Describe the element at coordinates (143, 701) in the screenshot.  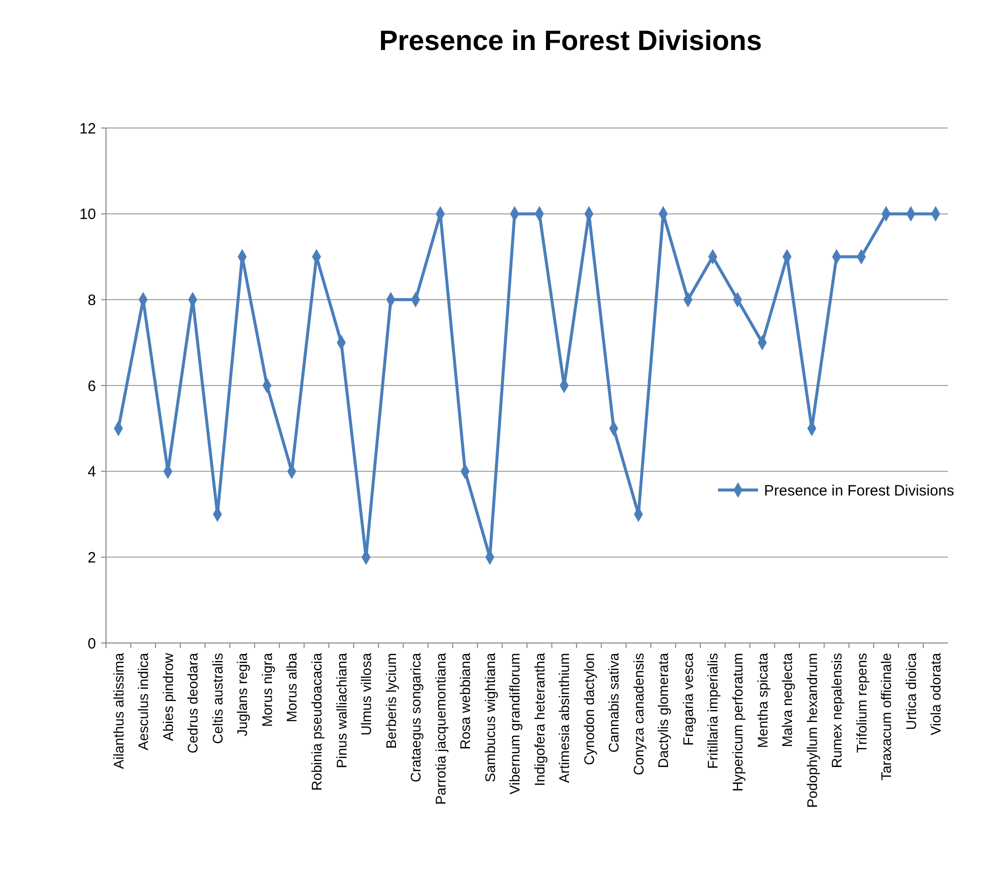
I see `x-tick-label: Aesculus indica` at that location.